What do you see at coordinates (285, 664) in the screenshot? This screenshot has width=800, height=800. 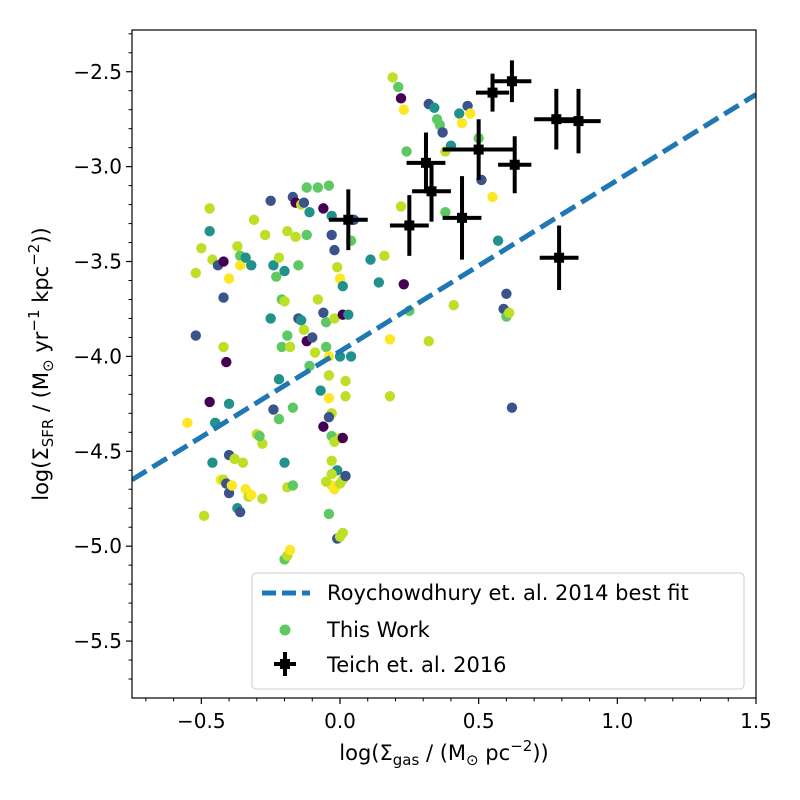 I see `legend-teich-swatch` at bounding box center [285, 664].